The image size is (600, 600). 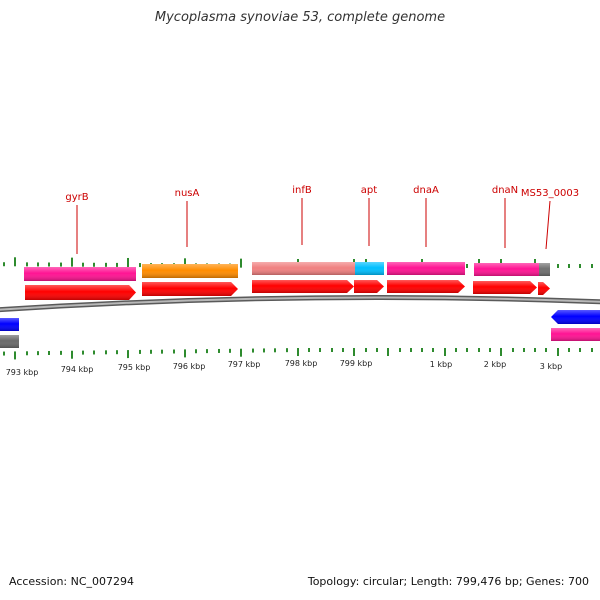 What do you see at coordinates (495, 364) in the screenshot?
I see `kbp-label-2-kbp: 2 kbp` at bounding box center [495, 364].